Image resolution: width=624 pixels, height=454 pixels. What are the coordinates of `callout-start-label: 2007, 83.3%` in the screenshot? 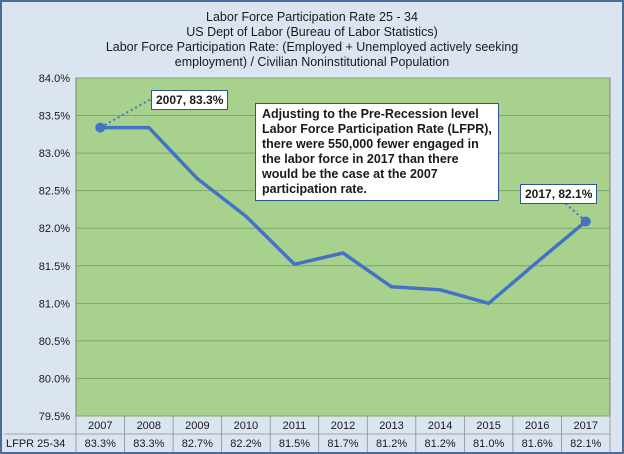 It's located at (190, 100).